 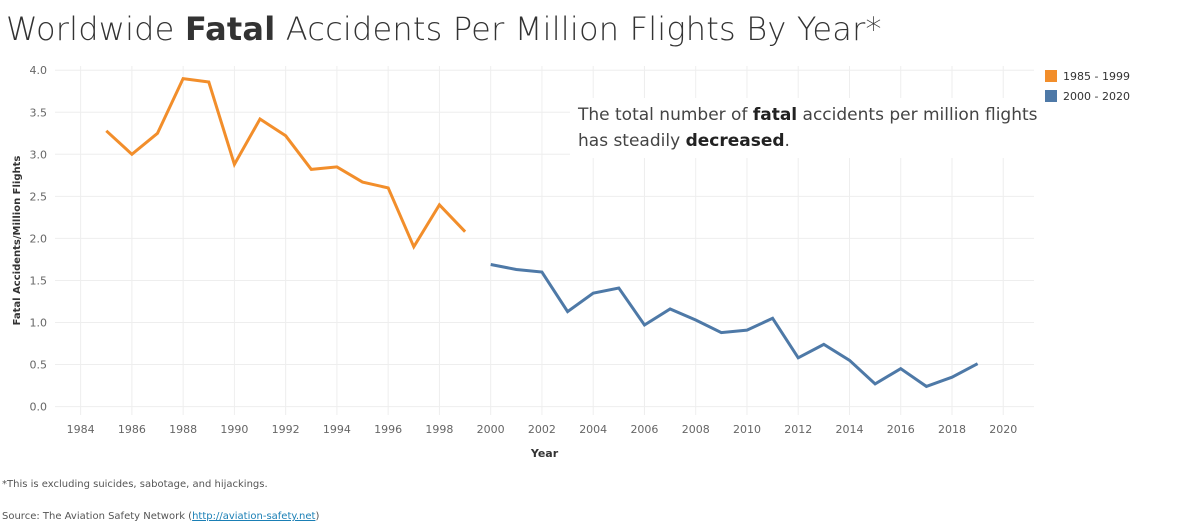 I want to click on legend-item-2000-2020: 2000 - 2020, so click(x=1087, y=96).